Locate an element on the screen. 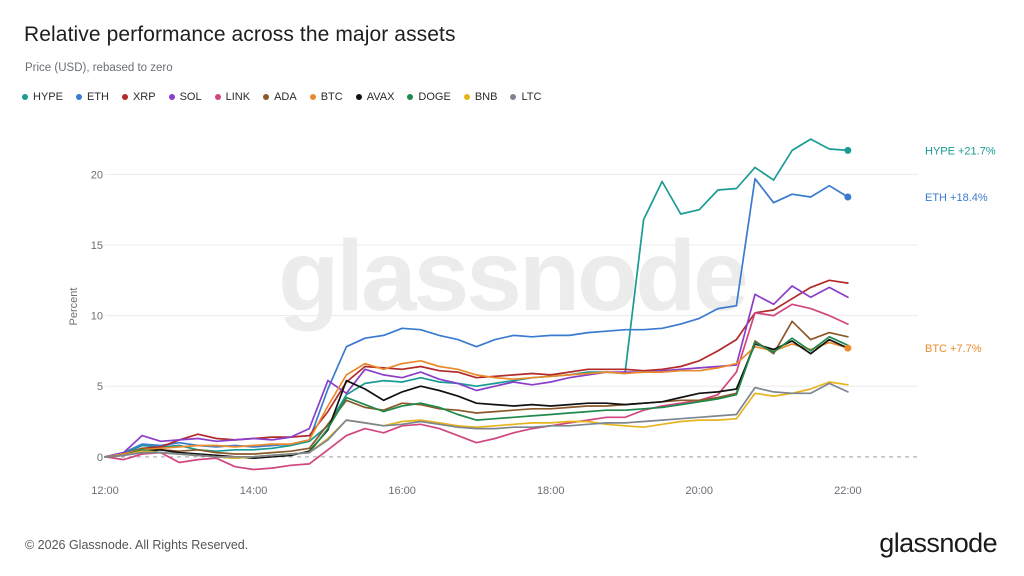 Image resolution: width=1024 pixels, height=576 pixels. end-label-hype: HYPE +21.7% is located at coordinates (960, 151).